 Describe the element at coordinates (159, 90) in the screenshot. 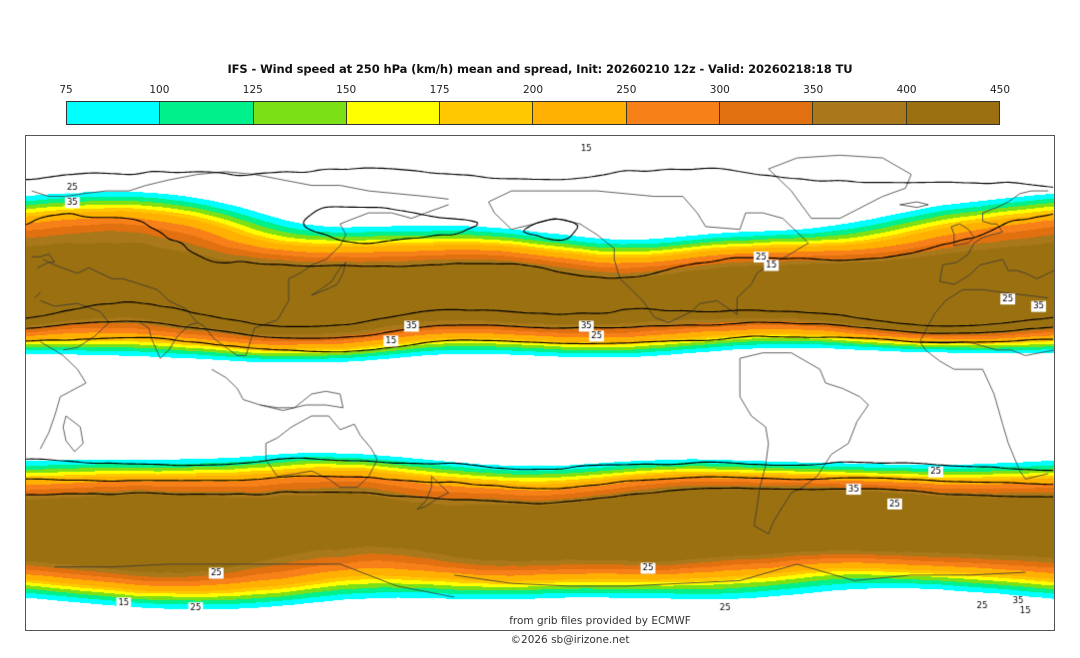

I see `colorbar-tick-100: 100` at that location.